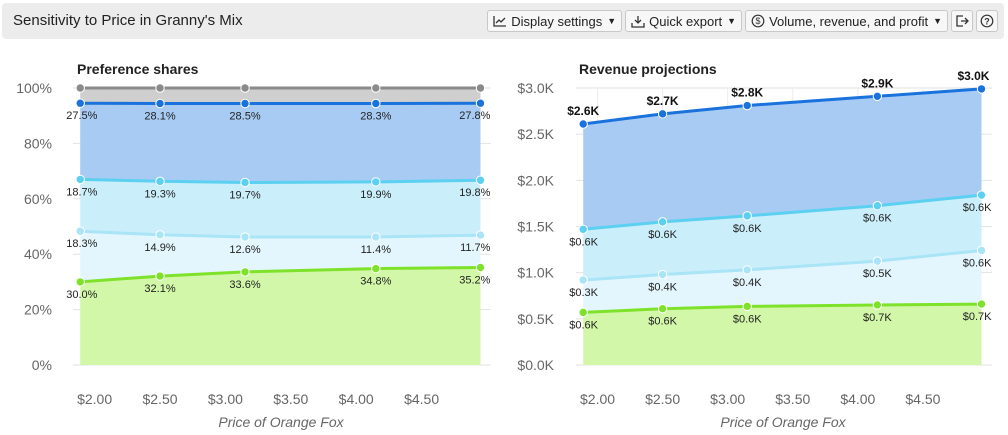 The height and width of the screenshot is (435, 1008). Describe the element at coordinates (662, 288) in the screenshot. I see `data-label: $0.4K` at that location.